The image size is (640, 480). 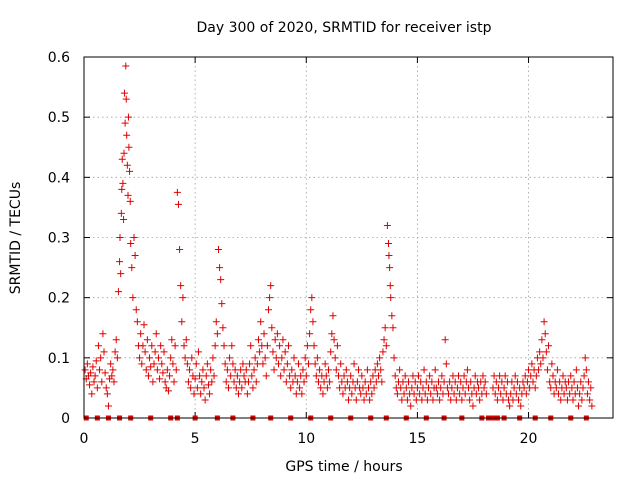 I want to click on x-tick-label: 5, so click(x=195, y=439).